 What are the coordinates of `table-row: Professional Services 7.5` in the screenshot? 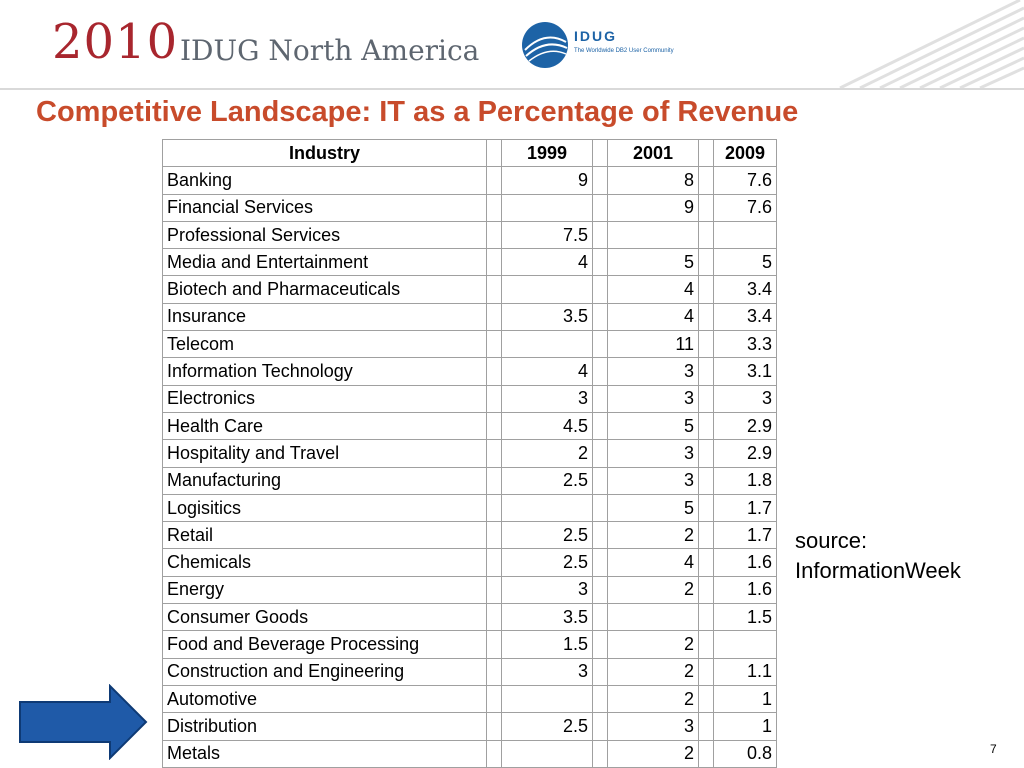 It's located at (469, 235).